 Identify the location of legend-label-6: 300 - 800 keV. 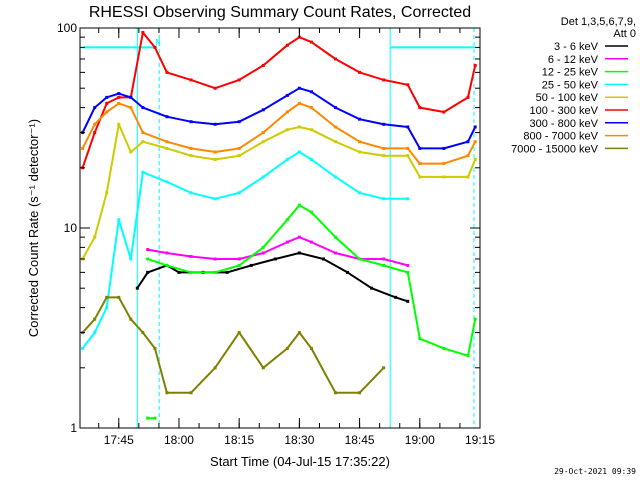
(564, 124).